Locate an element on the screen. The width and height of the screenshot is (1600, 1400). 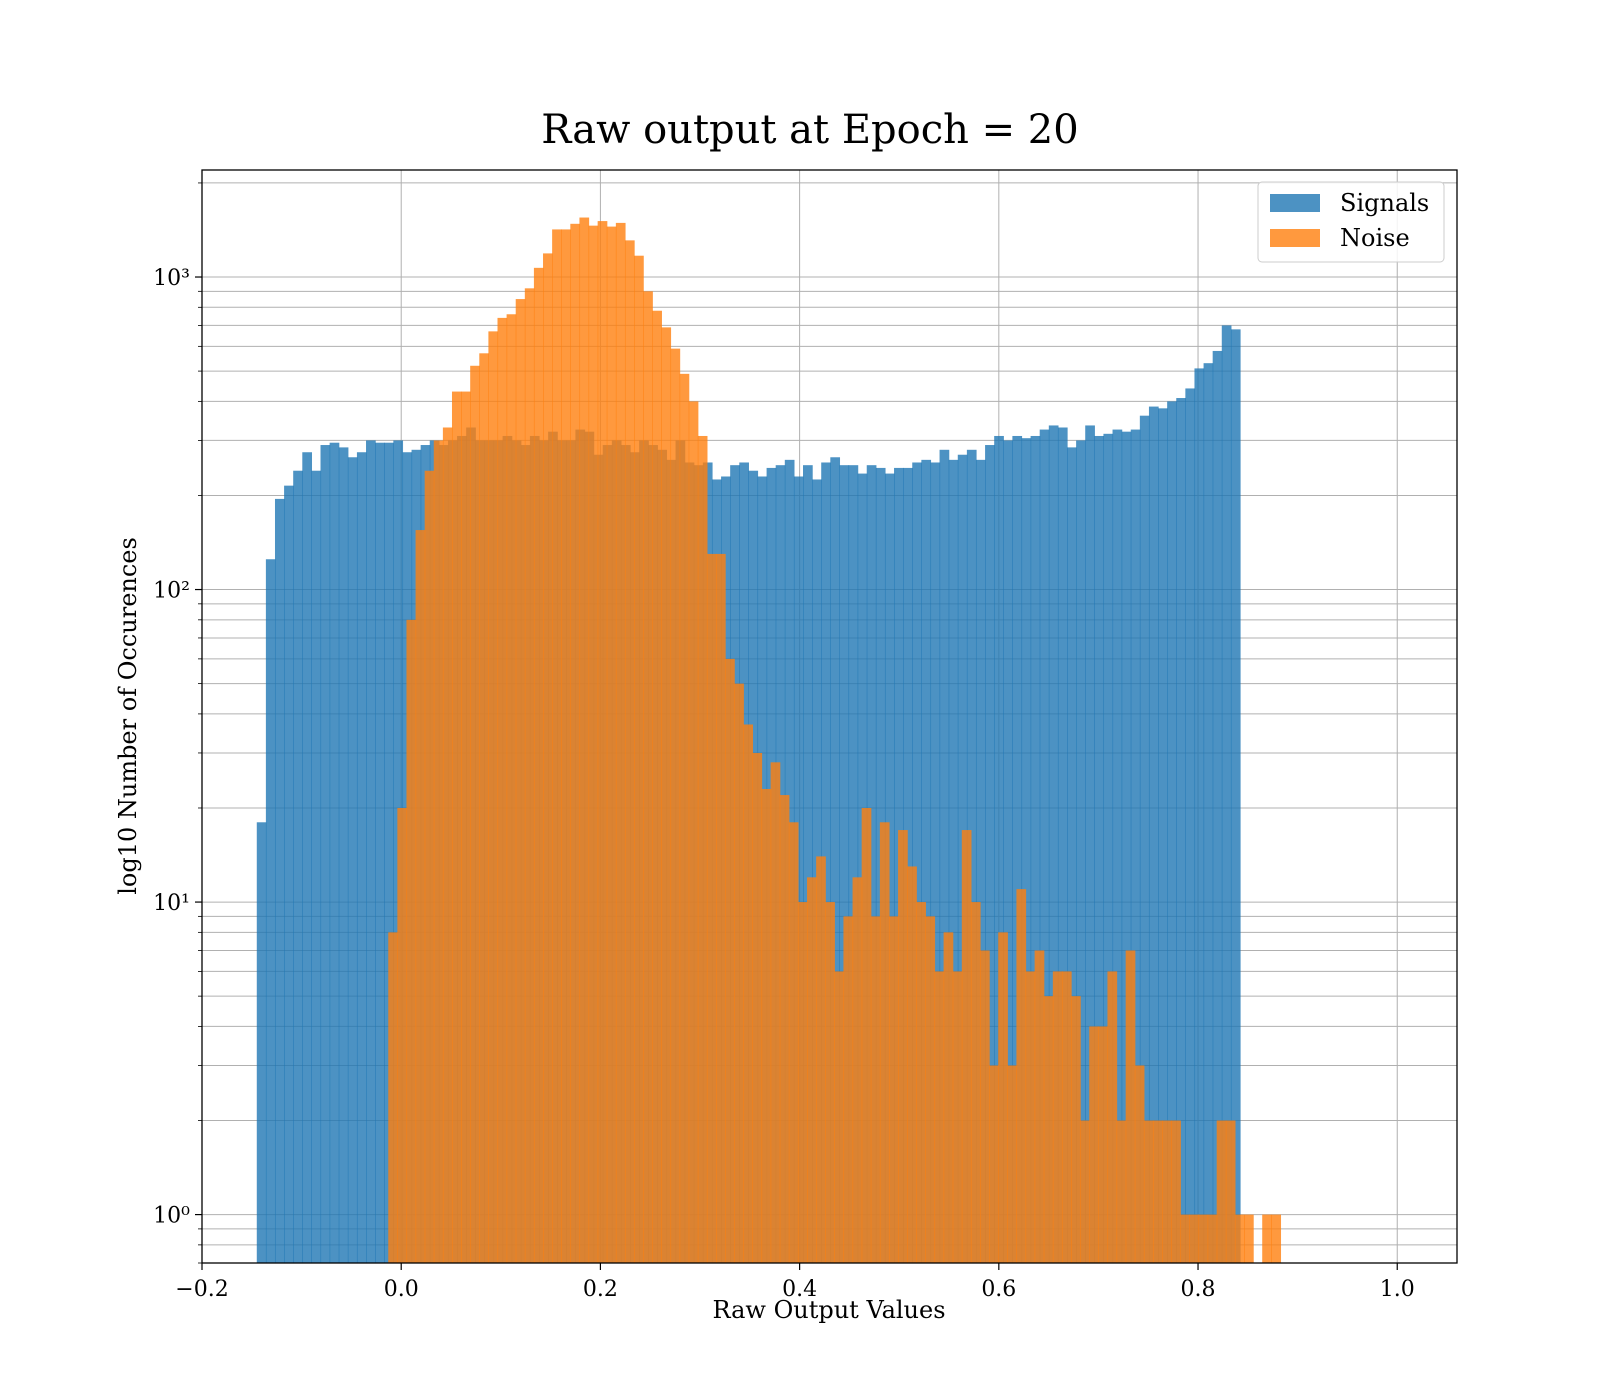
x-tick-label: 0.0 is located at coordinates (401, 1289).